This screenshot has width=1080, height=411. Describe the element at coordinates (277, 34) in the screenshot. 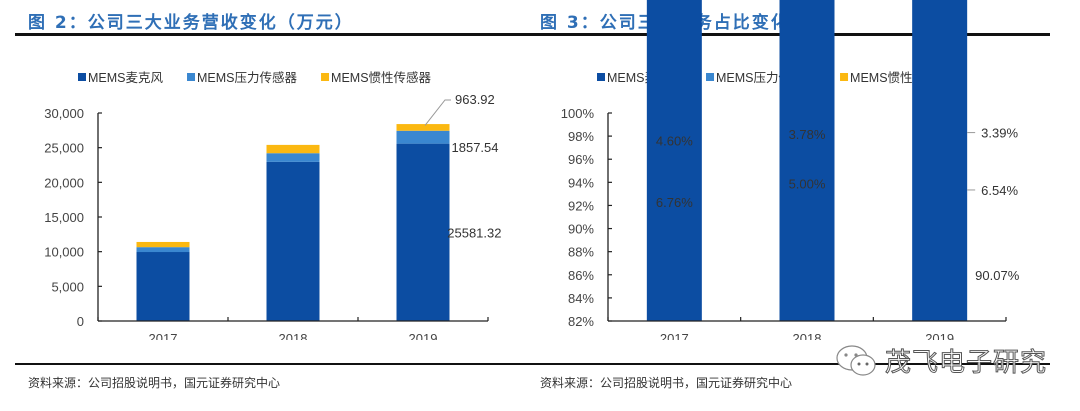

I see `title-divider` at that location.